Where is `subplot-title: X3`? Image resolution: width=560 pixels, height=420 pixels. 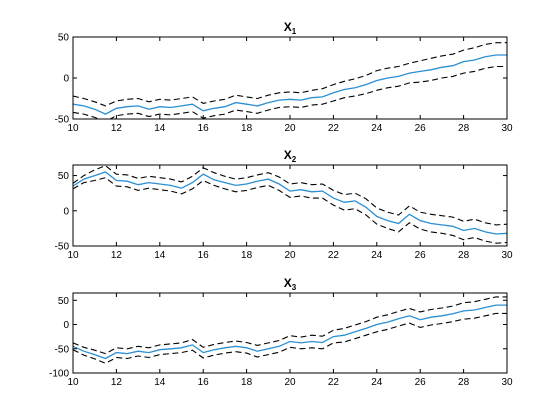
subplot-title: X3 is located at coordinates (290, 284).